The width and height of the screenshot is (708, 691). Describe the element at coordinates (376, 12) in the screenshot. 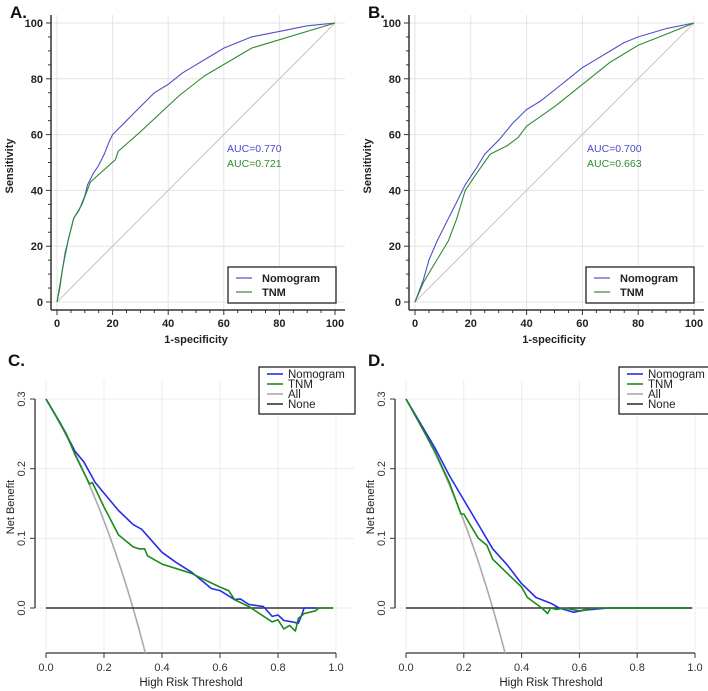

I see `panel-label: B.` at that location.